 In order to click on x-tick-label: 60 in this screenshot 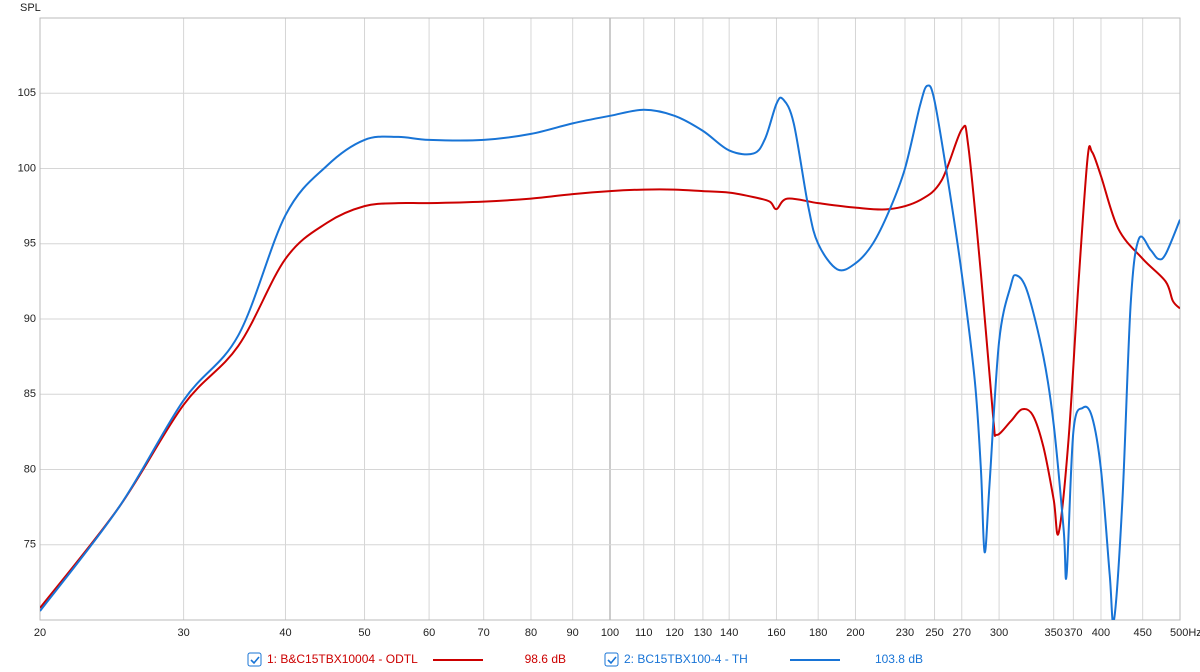, I will do `click(429, 633)`.